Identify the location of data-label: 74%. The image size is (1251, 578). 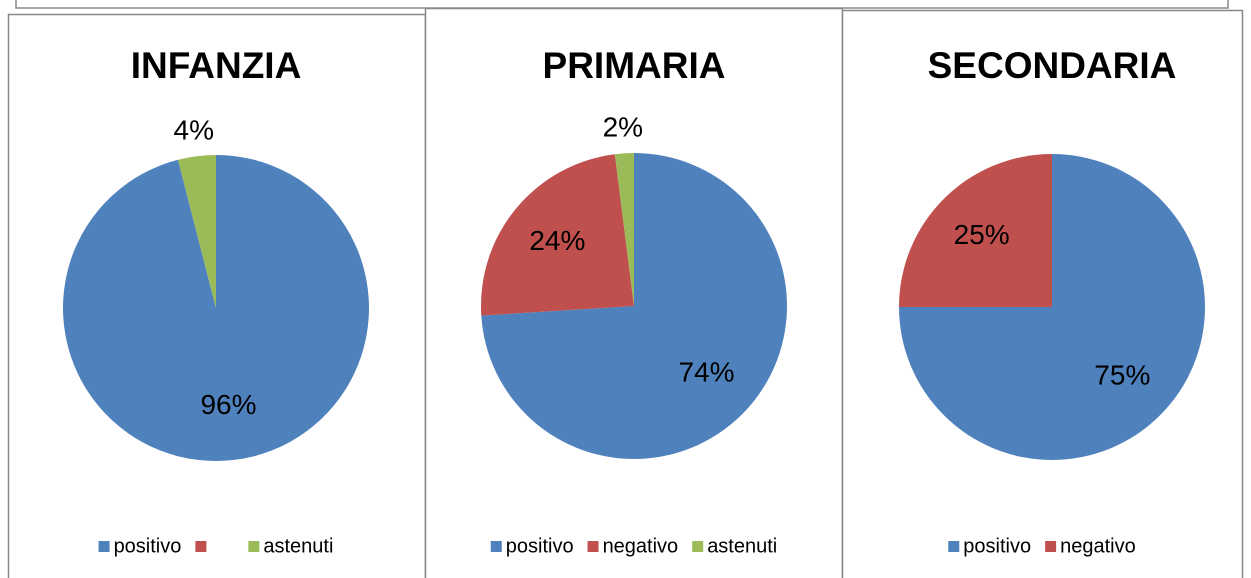
(706, 371).